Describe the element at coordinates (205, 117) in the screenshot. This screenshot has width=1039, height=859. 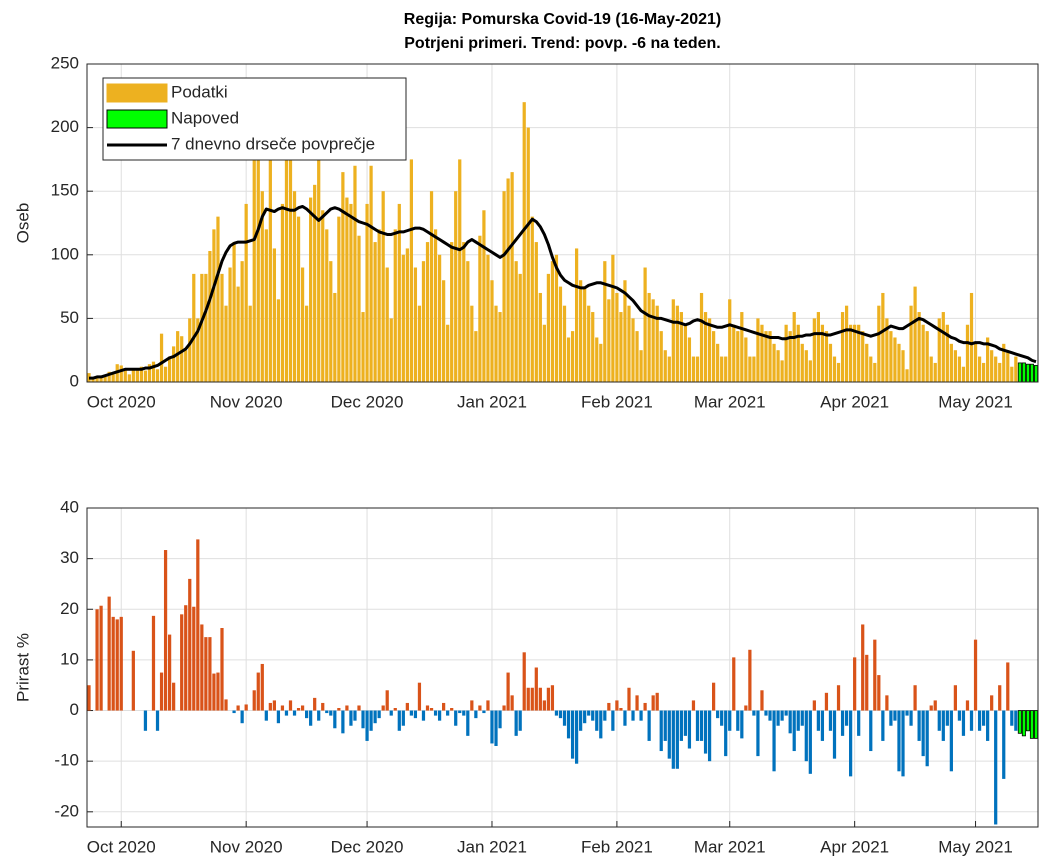
I see `legend-label: Napoved` at that location.